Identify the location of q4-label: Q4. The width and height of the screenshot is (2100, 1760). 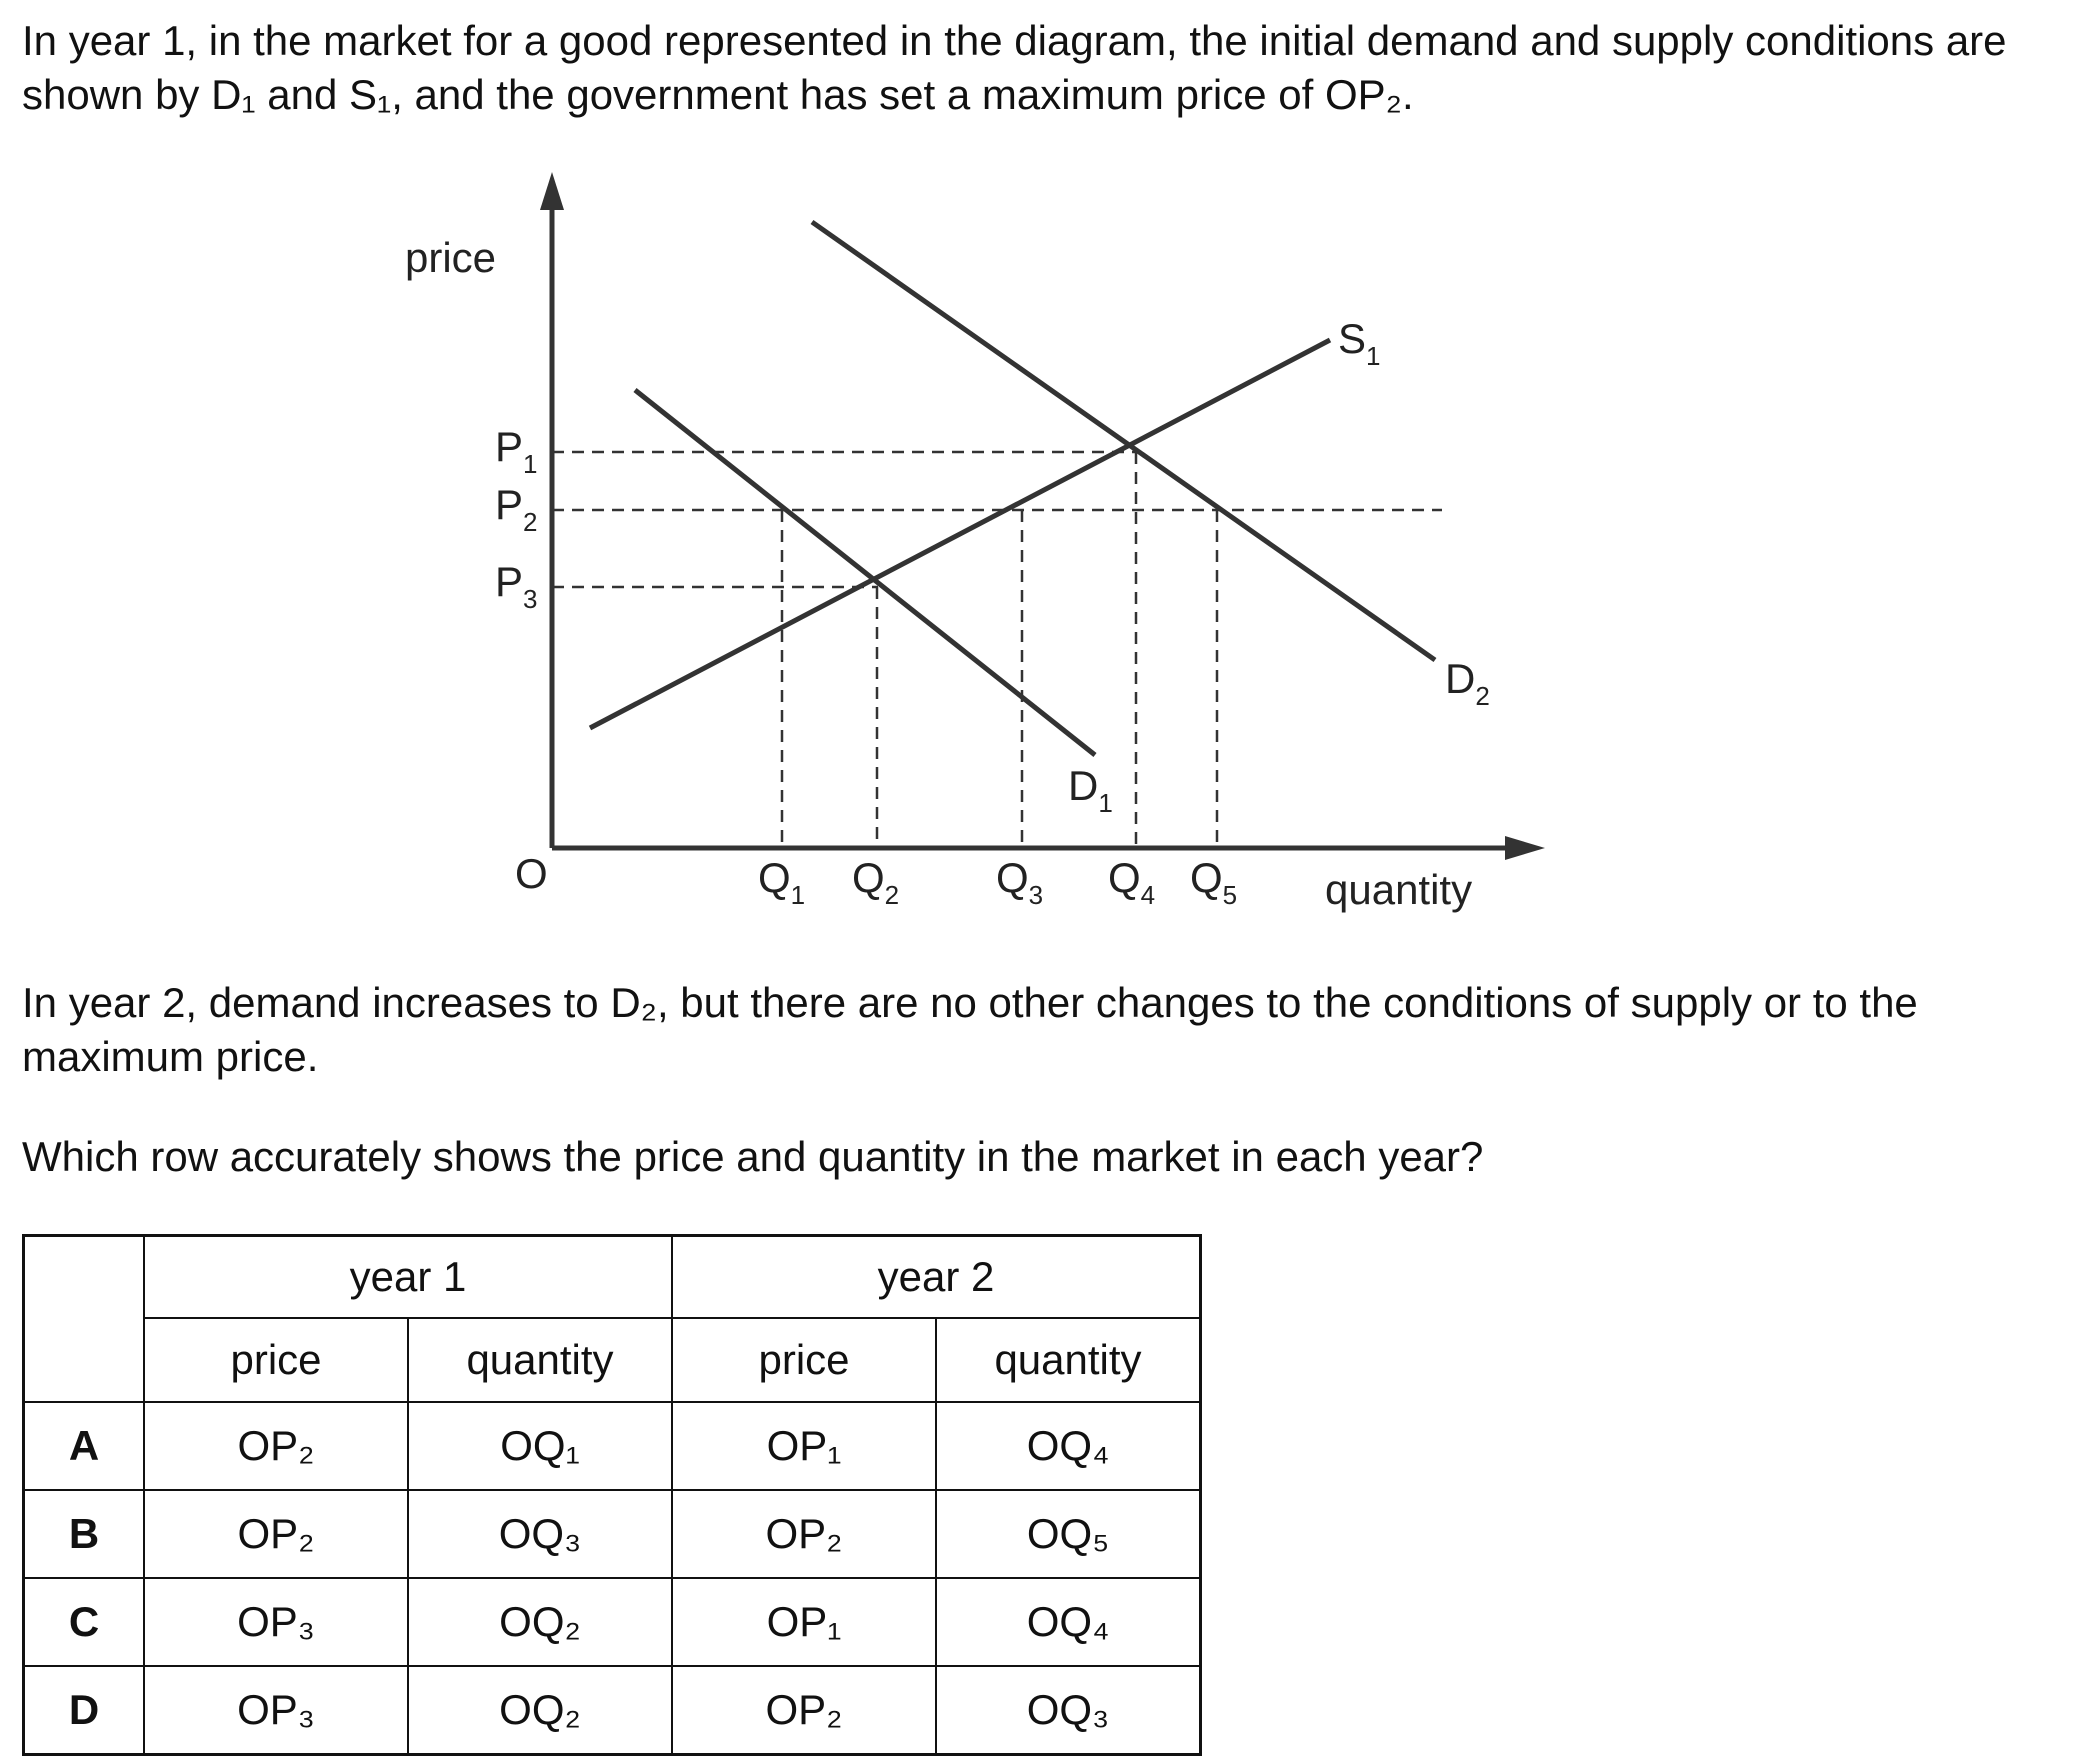
(1131, 882).